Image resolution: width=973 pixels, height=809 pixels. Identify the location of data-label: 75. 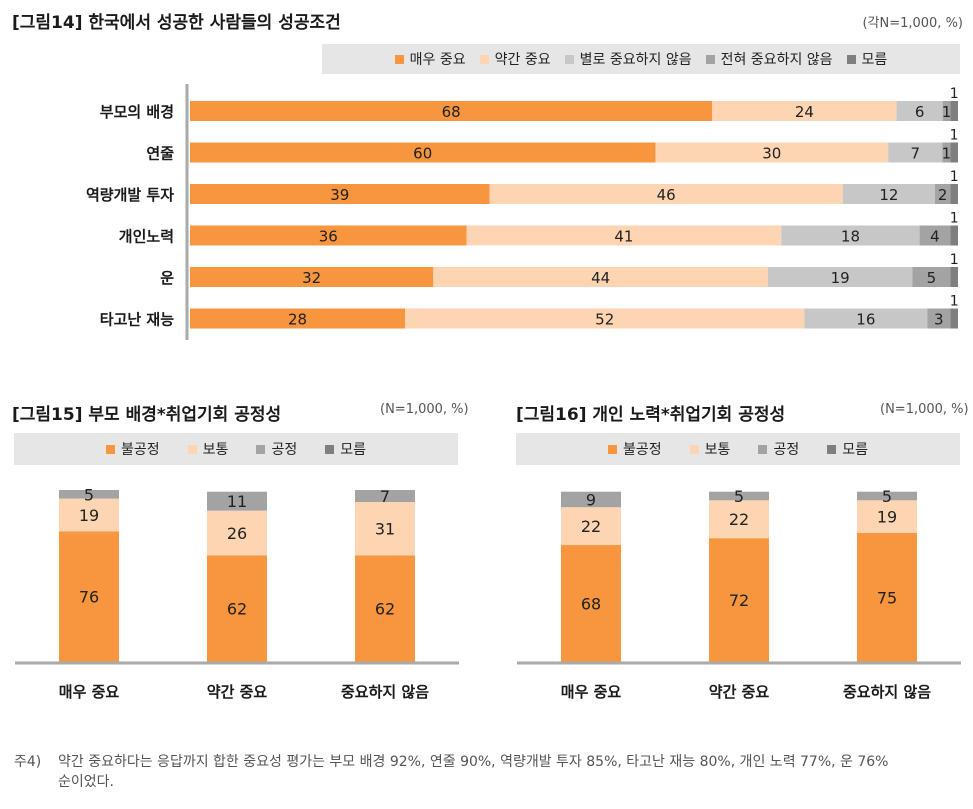
(887, 598).